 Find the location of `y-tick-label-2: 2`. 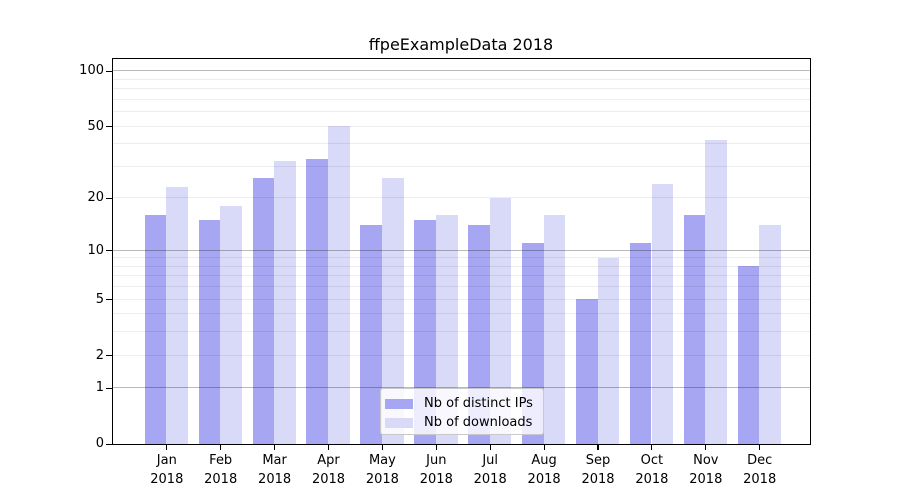

y-tick-label-2: 2 is located at coordinates (99, 355).